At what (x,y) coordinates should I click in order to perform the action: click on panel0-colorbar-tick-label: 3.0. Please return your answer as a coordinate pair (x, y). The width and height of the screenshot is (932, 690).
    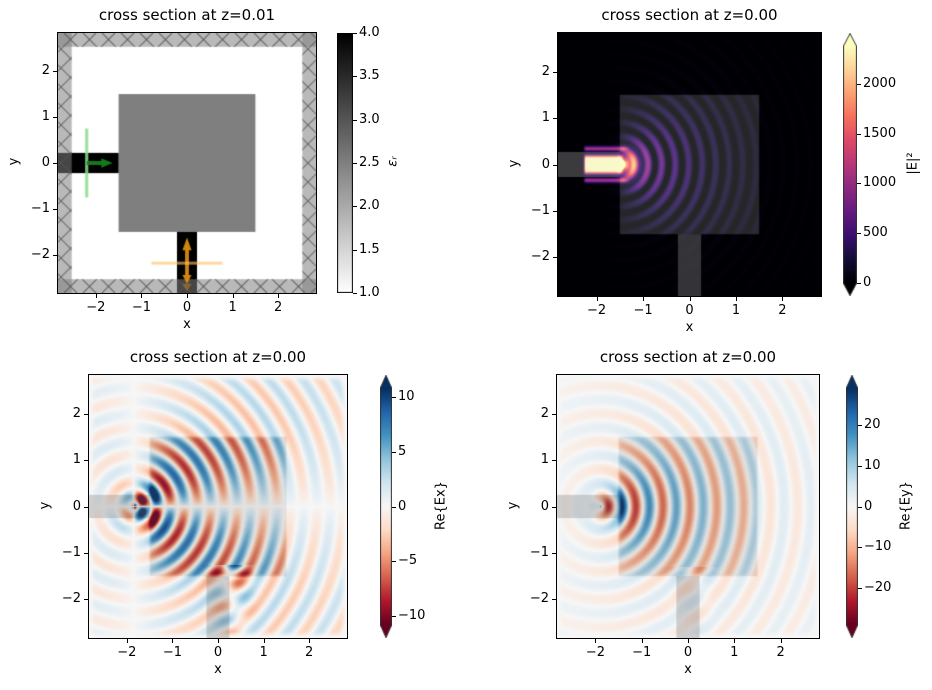
    Looking at the image, I should click on (369, 119).